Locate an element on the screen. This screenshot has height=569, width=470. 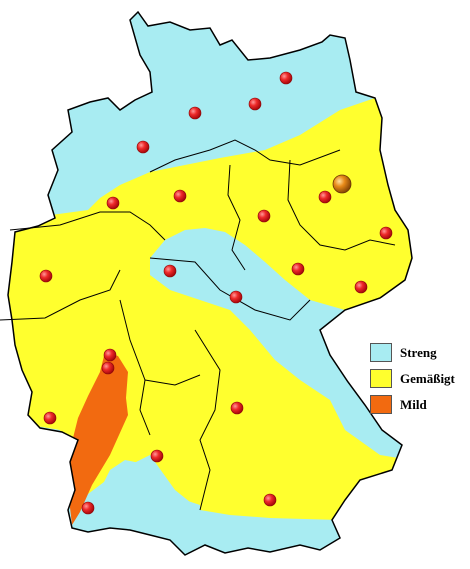
legend-label-moderate: Gemäßigt is located at coordinates (427, 378).